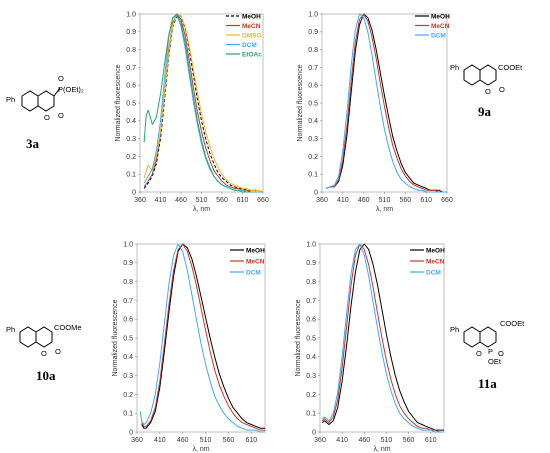 The width and height of the screenshot is (550, 453). What do you see at coordinates (485, 111) in the screenshot?
I see `compound-label-9a: 9a` at bounding box center [485, 111].